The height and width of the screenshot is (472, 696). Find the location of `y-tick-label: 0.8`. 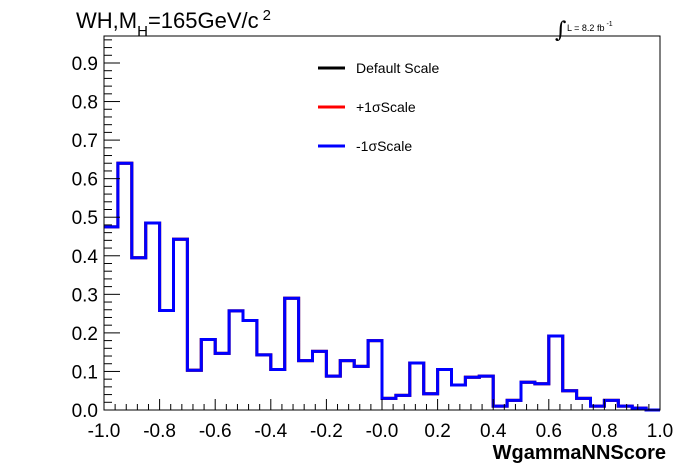

y-tick-label: 0.8 is located at coordinates (85, 103).